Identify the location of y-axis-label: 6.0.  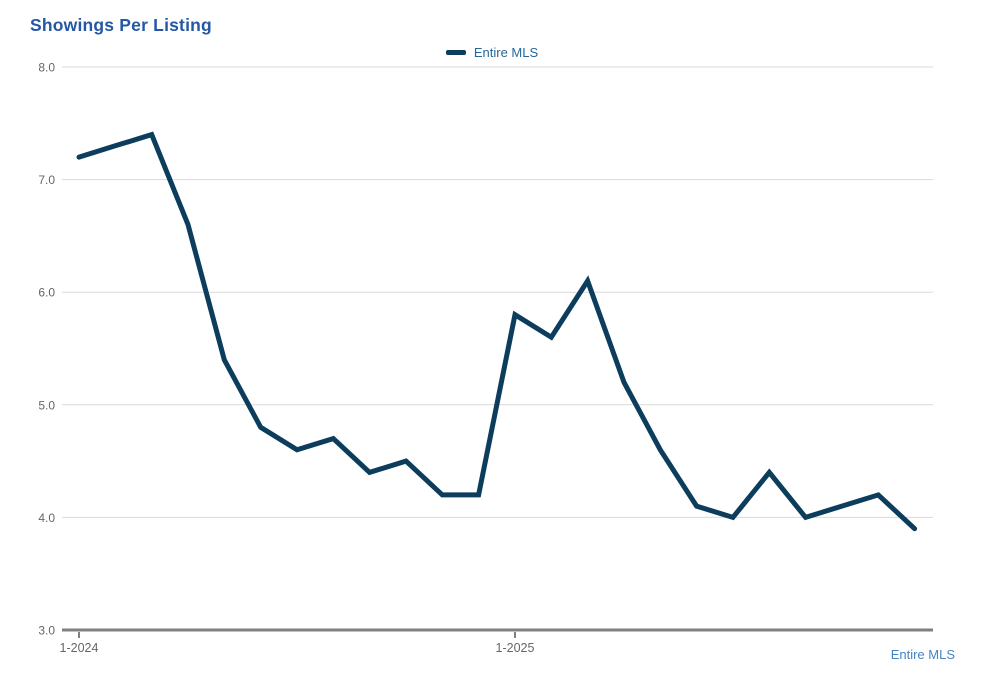
(46, 293).